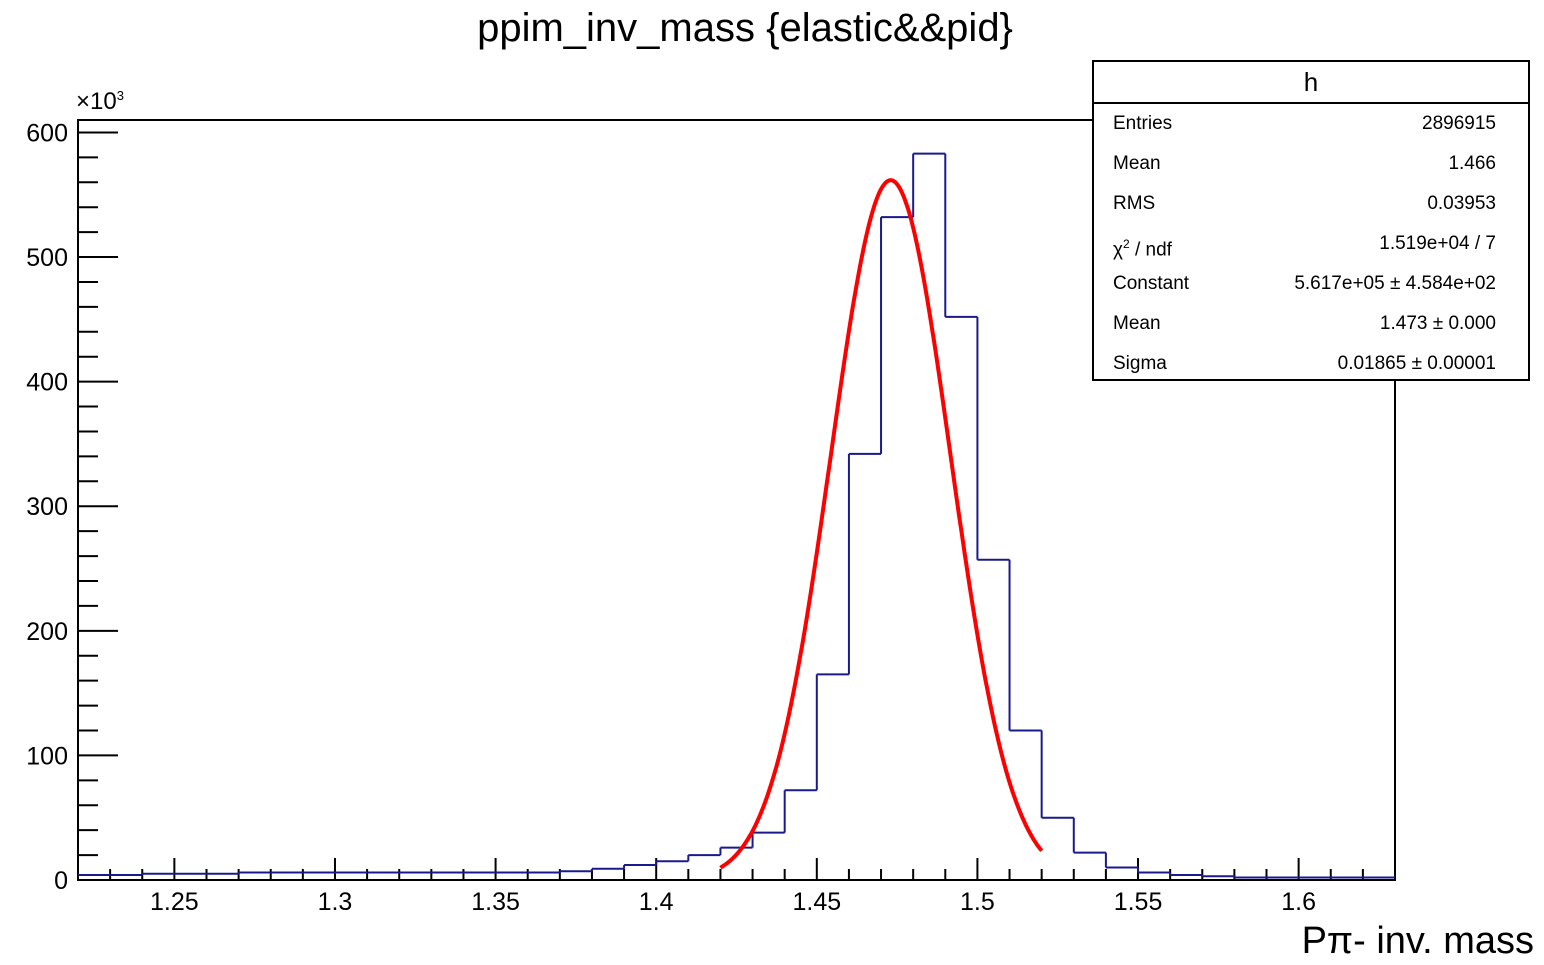  Describe the element at coordinates (1311, 164) in the screenshot. I see `stats-row-mean: Mean 1.466` at that location.